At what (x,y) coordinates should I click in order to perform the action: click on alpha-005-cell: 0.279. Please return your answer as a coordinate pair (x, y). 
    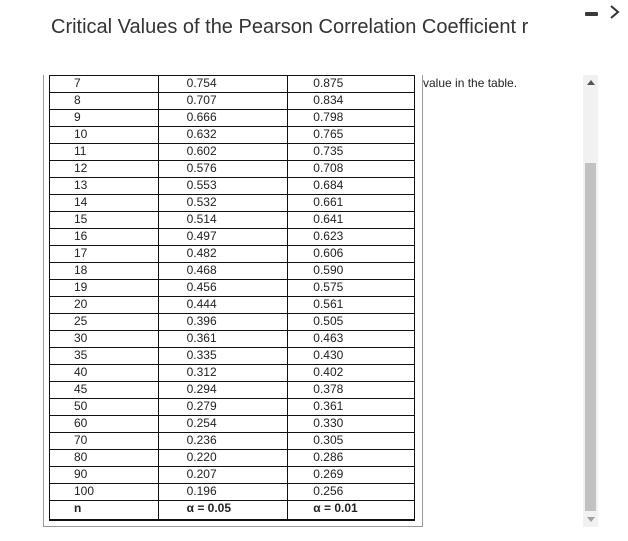
    Looking at the image, I should click on (223, 407).